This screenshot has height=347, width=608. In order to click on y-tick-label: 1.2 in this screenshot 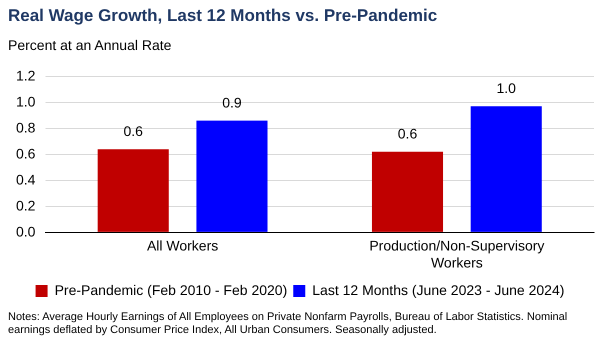, I will do `click(26, 75)`.